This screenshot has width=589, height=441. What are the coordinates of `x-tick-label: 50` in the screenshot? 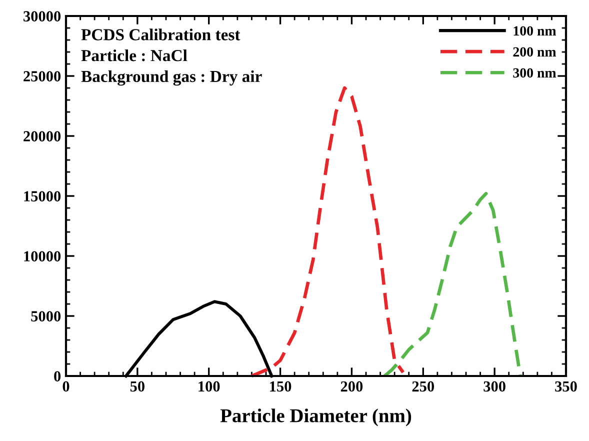 It's located at (137, 386).